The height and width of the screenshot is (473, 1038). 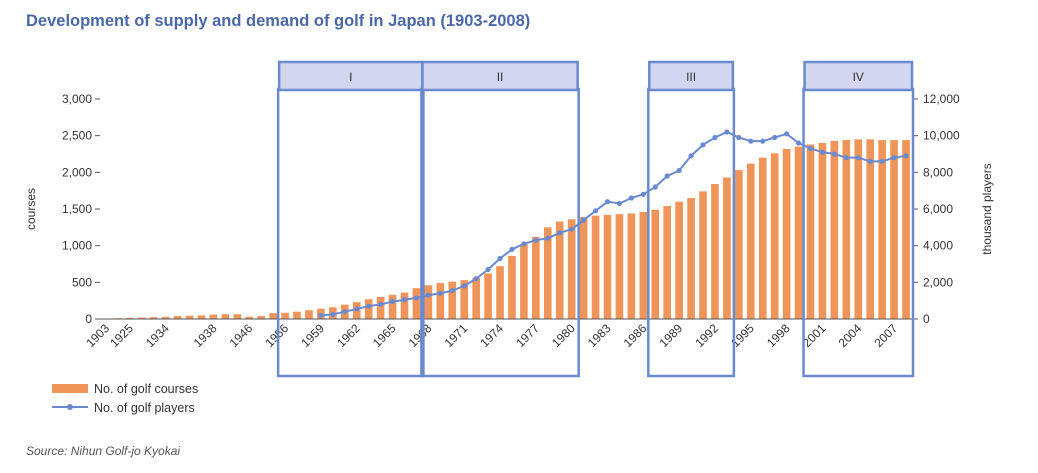 What do you see at coordinates (77, 172) in the screenshot?
I see `y-left-tick-label: 2,000` at bounding box center [77, 172].